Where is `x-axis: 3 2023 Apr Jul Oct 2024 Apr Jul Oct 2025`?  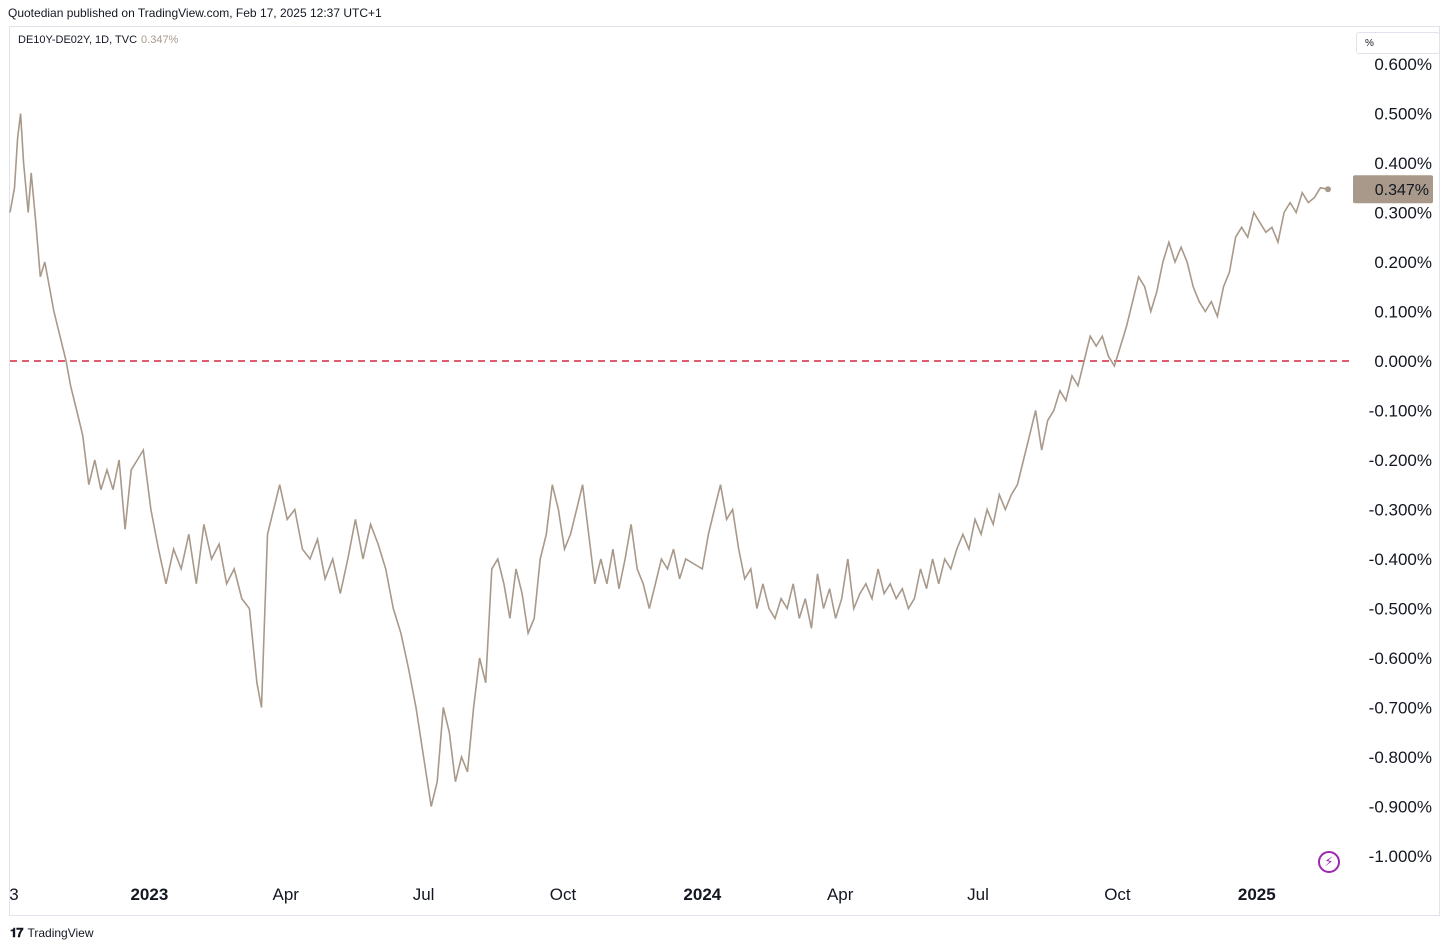 x-axis: 3 2023 Apr Jul Oct 2024 Apr Jul Oct 2025 is located at coordinates (642, 894).